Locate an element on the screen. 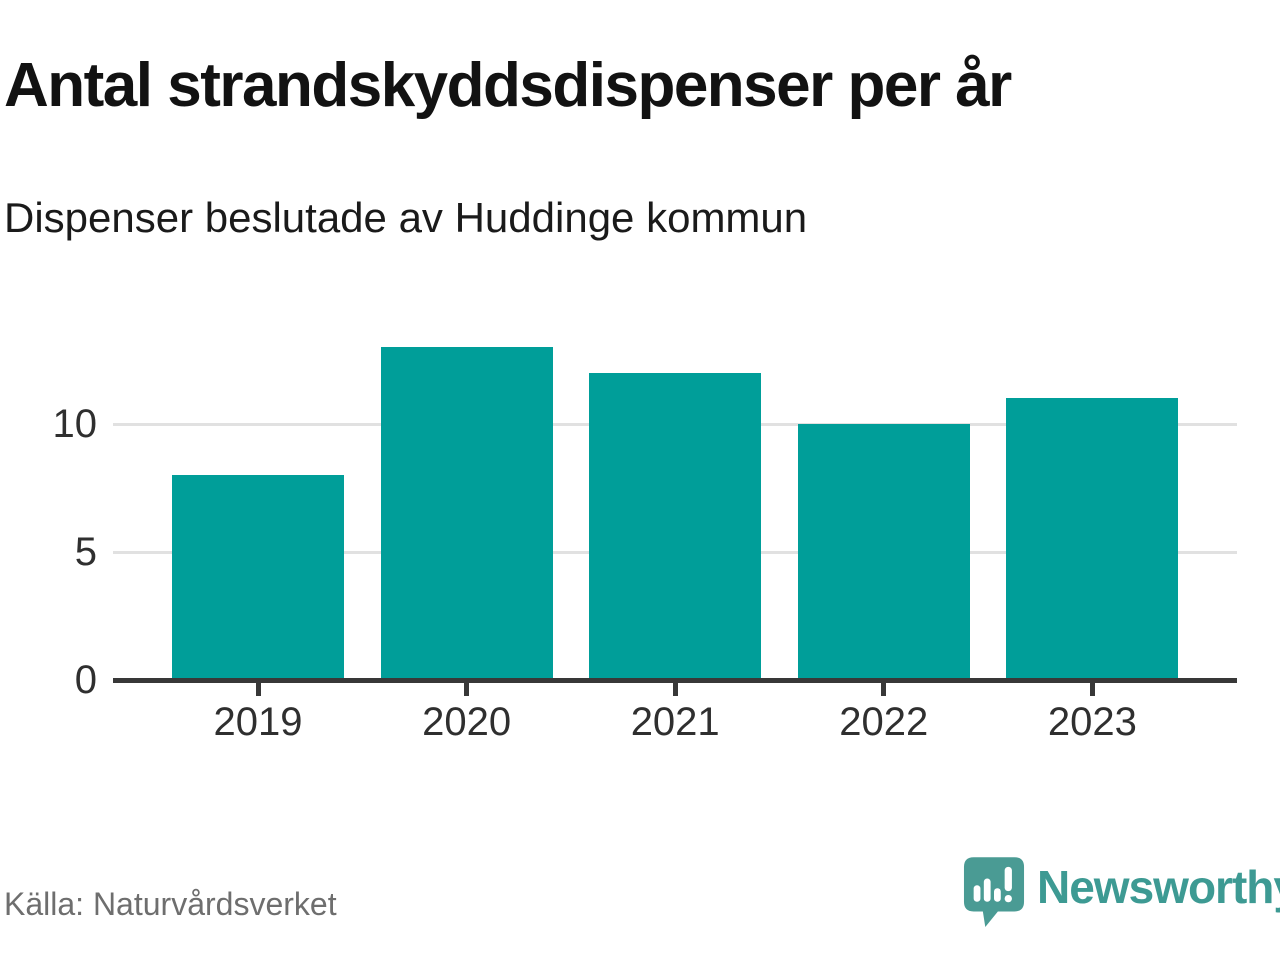 The width and height of the screenshot is (1280, 960). bar-2020 is located at coordinates (466, 513).